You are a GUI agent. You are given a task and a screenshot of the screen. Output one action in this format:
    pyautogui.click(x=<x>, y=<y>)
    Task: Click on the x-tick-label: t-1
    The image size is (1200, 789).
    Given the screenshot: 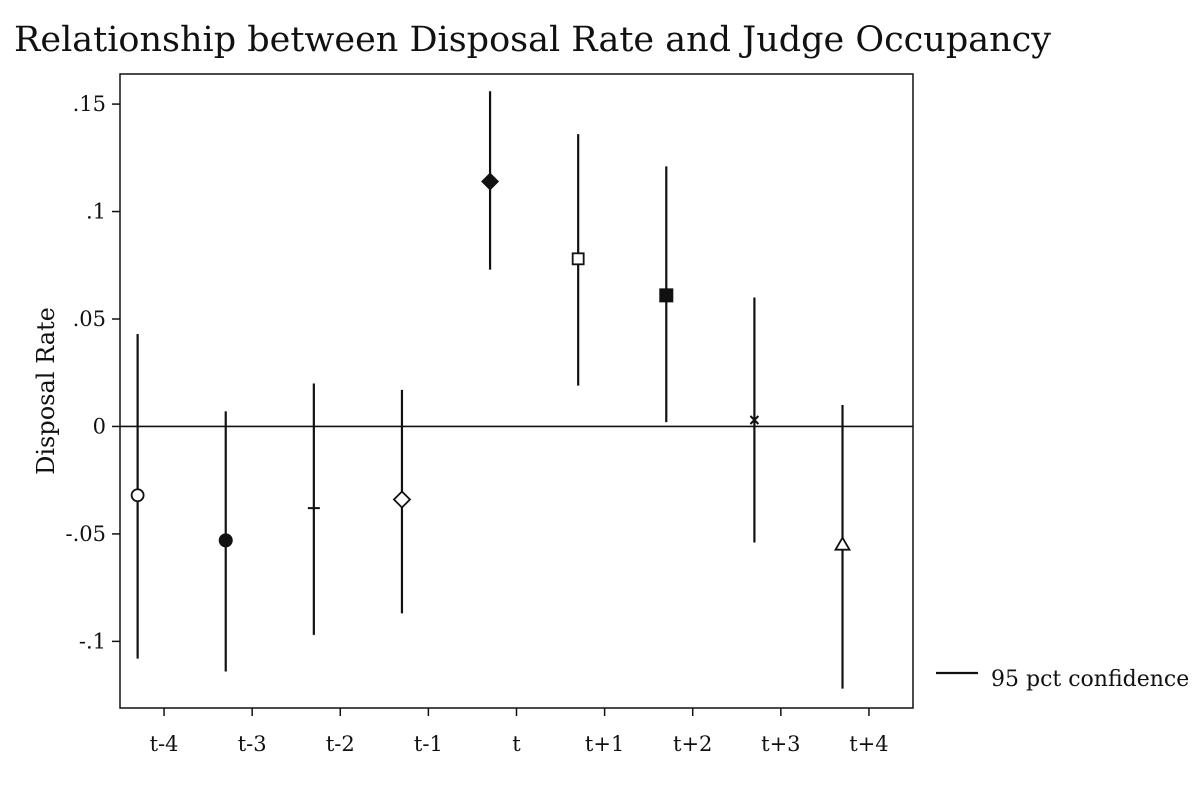 What is the action you would take?
    pyautogui.click(x=428, y=744)
    